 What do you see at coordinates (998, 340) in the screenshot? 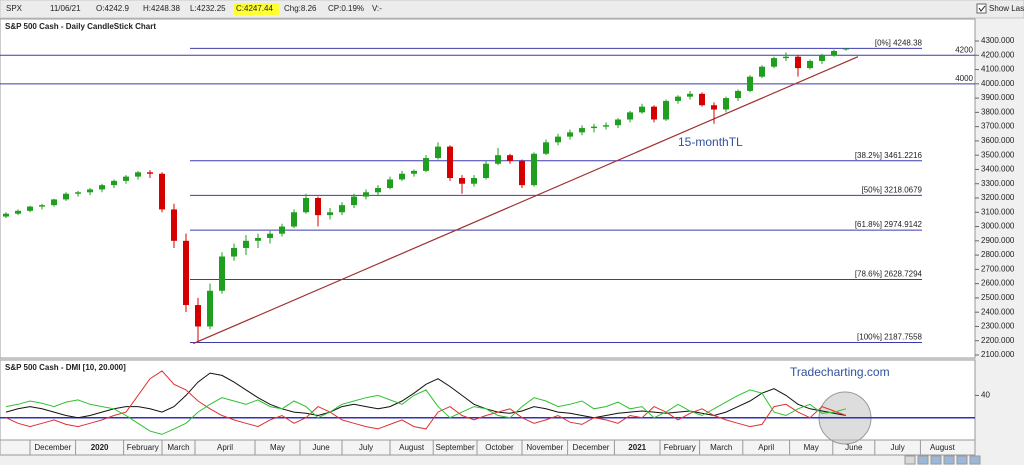
I see `y-tick-label: 2200.000` at bounding box center [998, 340].